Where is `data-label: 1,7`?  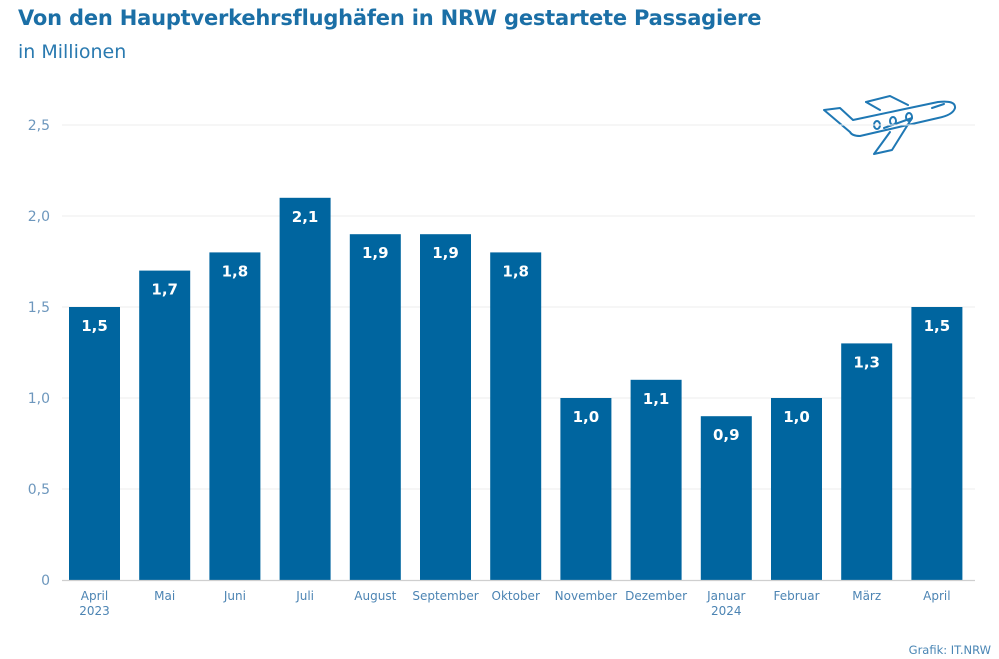
data-label: 1,7 is located at coordinates (164, 290).